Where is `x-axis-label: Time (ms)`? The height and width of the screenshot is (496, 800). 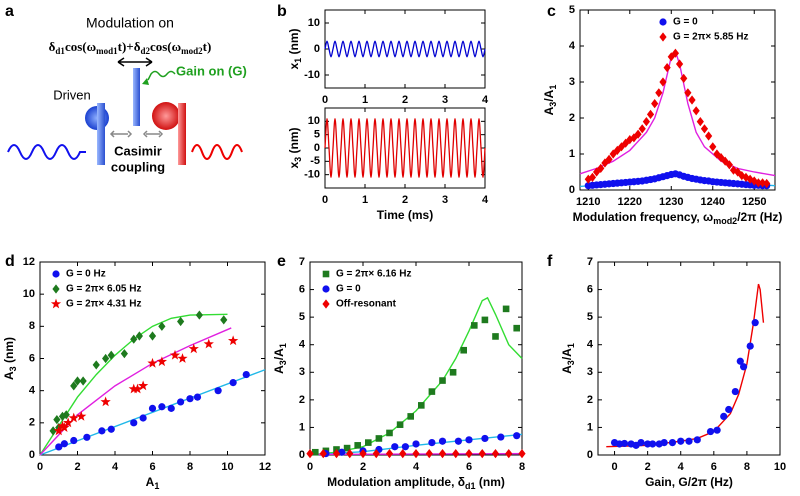
x-axis-label: Time (ms) is located at coordinates (405, 215).